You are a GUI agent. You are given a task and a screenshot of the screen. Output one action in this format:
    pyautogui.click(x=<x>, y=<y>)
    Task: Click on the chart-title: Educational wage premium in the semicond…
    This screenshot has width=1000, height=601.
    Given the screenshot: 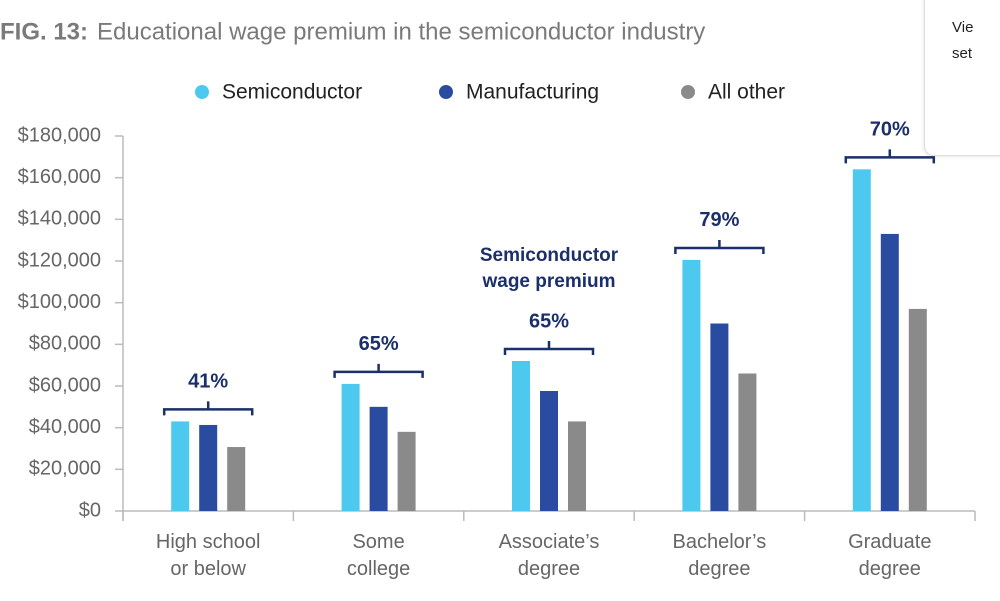 What is the action you would take?
    pyautogui.click(x=401, y=31)
    